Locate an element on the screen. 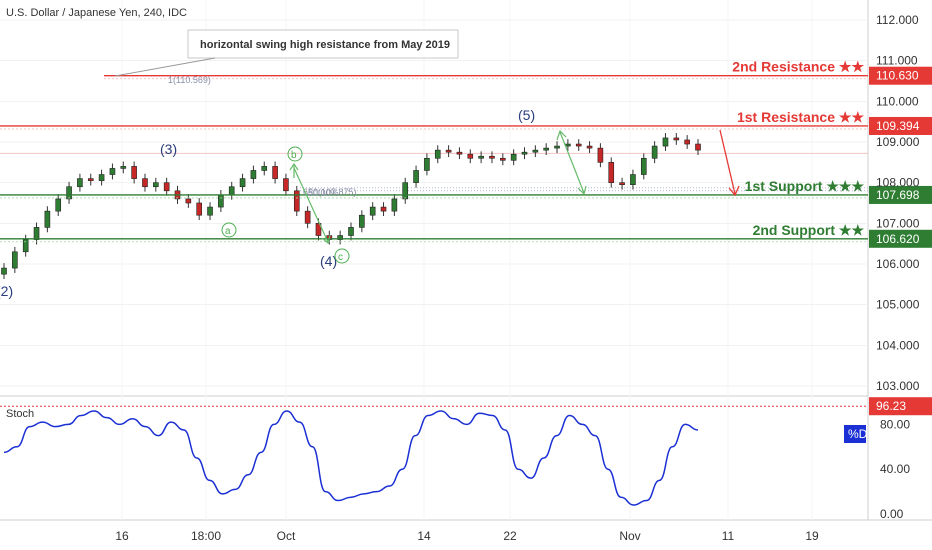  green-arrows is located at coordinates (438, 187).